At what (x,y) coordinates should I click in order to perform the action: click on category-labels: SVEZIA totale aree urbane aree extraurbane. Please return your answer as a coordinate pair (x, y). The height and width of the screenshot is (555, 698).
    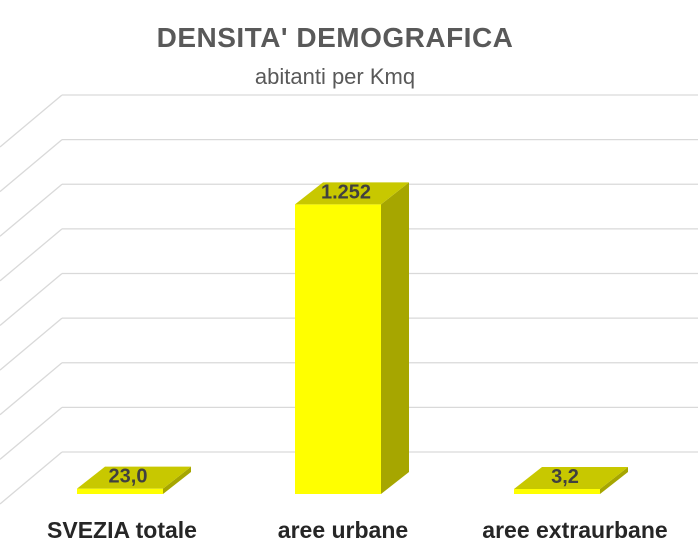
    Looking at the image, I should click on (357, 530).